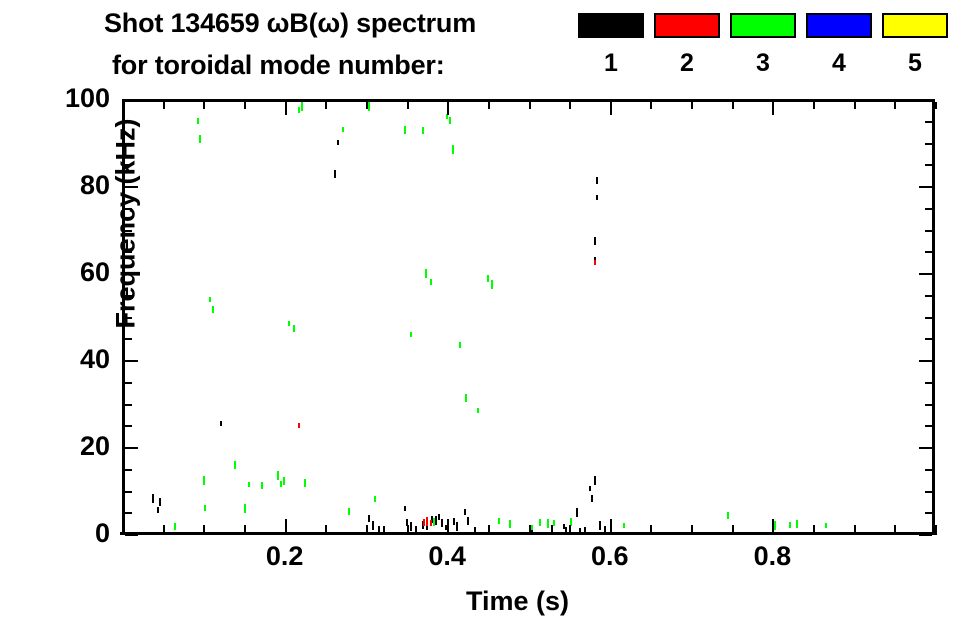  Describe the element at coordinates (839, 44) in the screenshot. I see `legend-item-4: 4` at that location.